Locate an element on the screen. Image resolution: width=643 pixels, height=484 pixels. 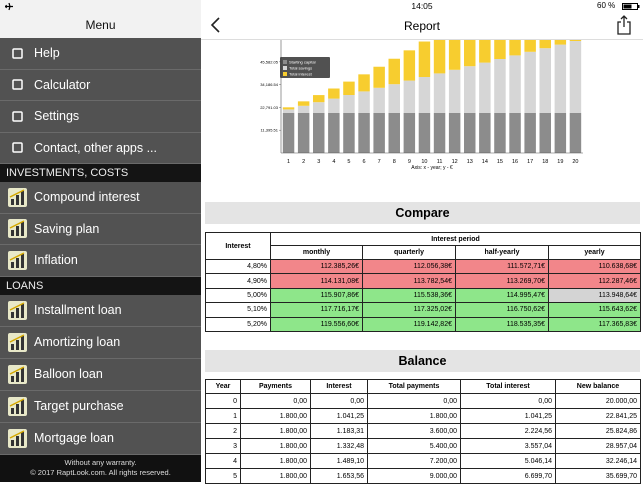
value-cell: 117.325,02€ is located at coordinates (409, 310).